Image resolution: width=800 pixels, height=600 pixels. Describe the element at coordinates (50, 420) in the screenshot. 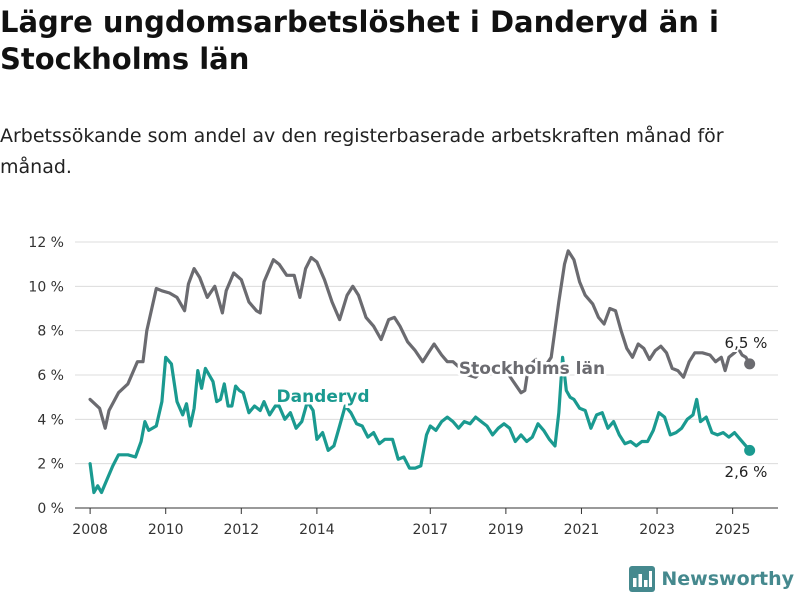

I see `y-tick-label: 4 %` at that location.